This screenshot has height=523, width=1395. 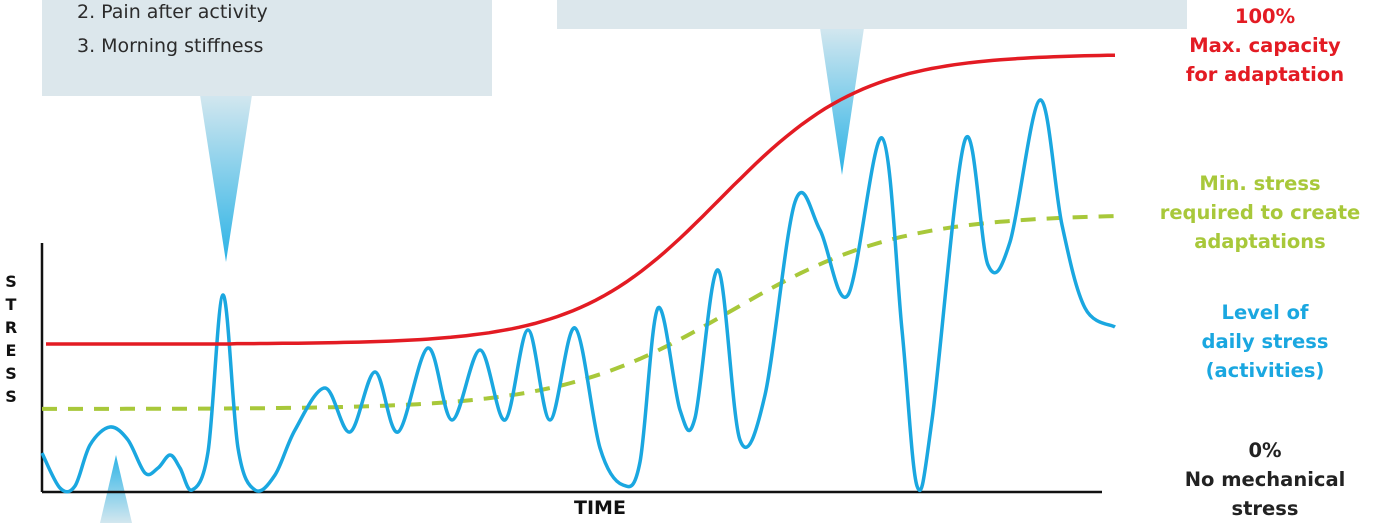 I want to click on legend-min-line-2: required to create, so click(x=1260, y=212).